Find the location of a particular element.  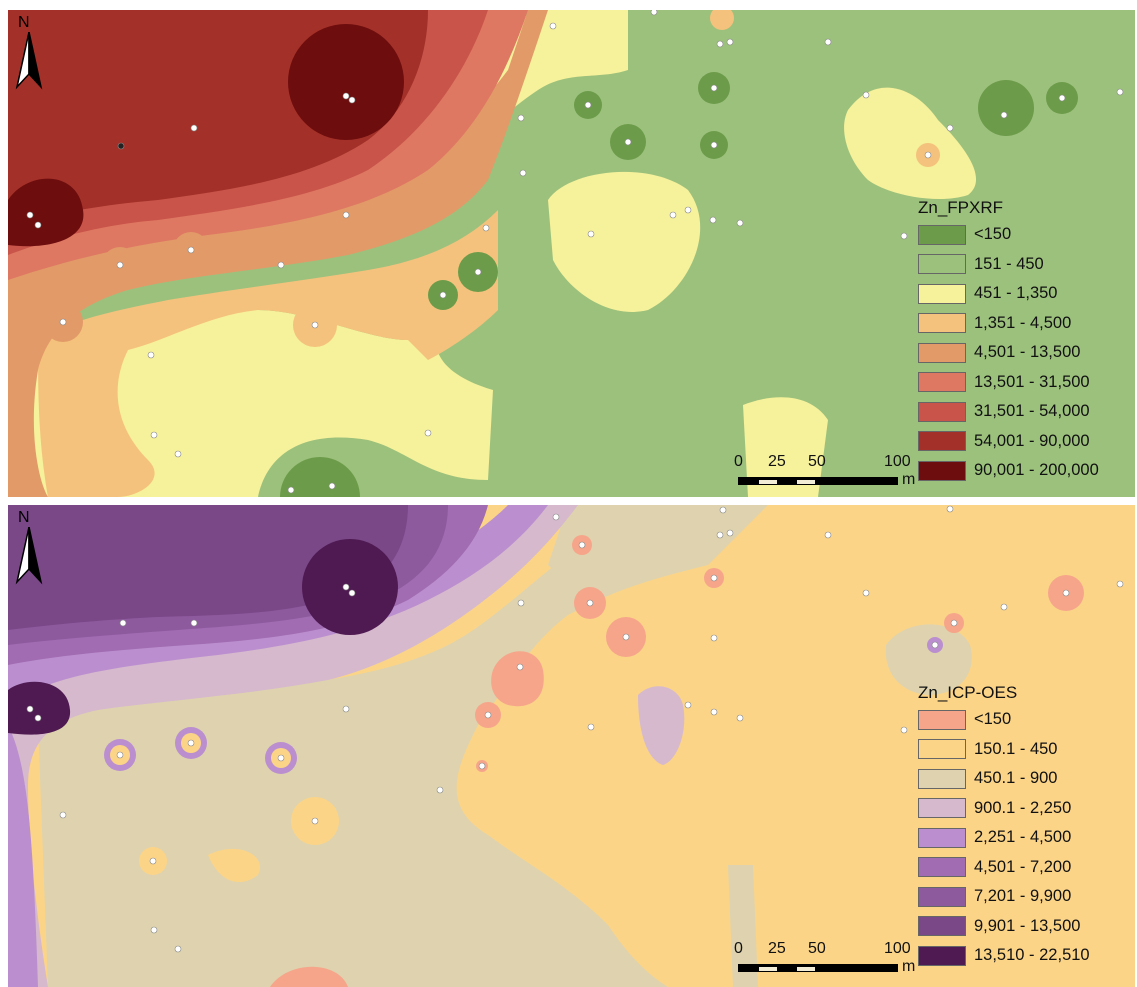

legend-item: 2,251 - 4,500 is located at coordinates (1004, 838).